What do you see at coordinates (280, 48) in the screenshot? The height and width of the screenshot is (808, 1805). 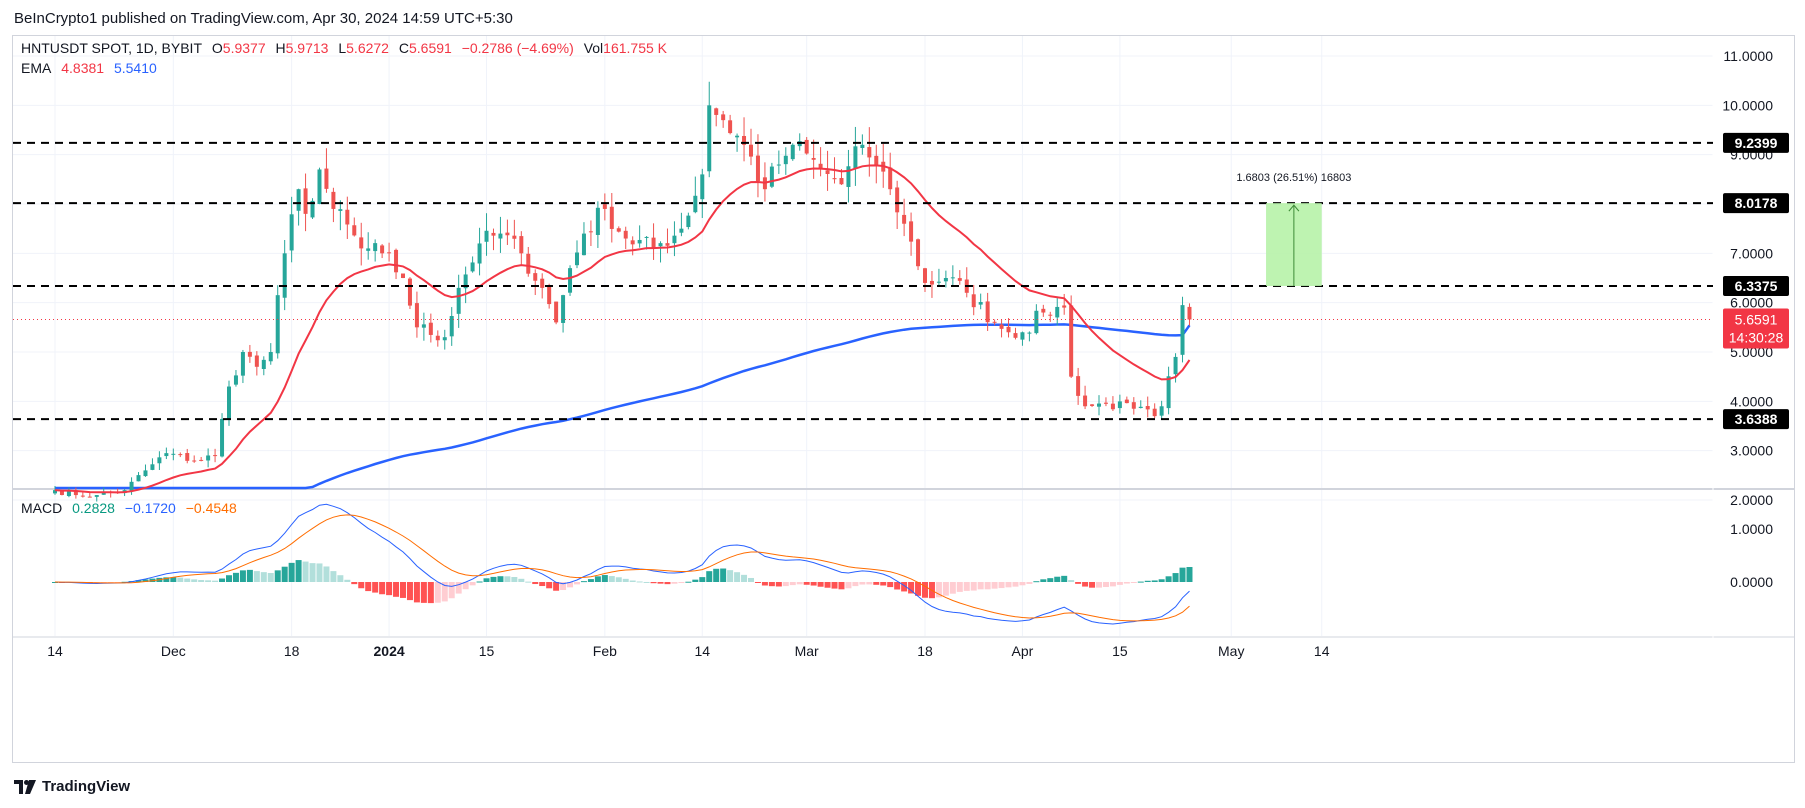 I see `high-label: H` at bounding box center [280, 48].